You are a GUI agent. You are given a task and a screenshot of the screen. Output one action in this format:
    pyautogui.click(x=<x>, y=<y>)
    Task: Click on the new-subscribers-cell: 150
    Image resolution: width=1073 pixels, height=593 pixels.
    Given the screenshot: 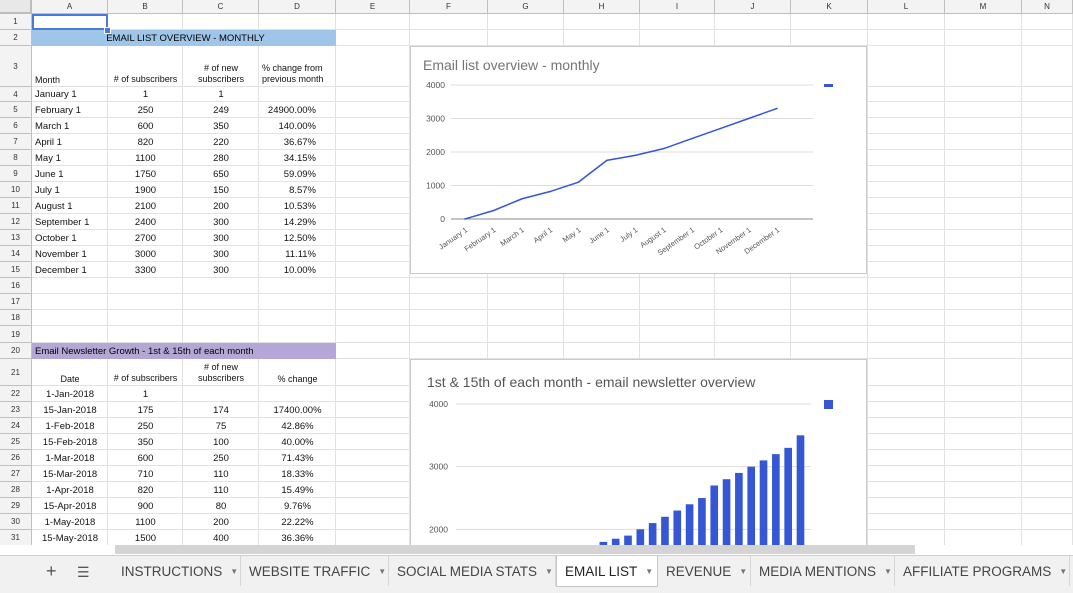 What is the action you would take?
    pyautogui.click(x=221, y=190)
    